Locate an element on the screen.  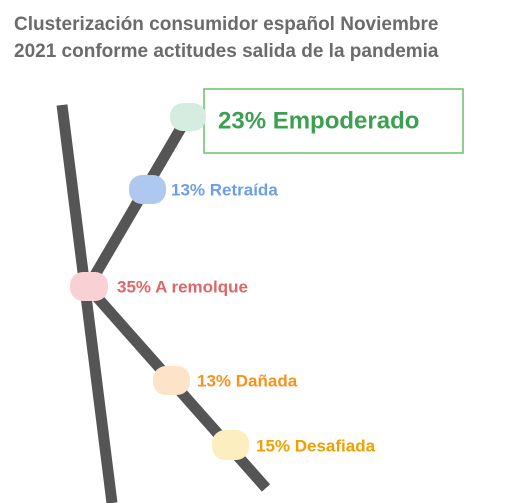
node-label: 15% Desafiada is located at coordinates (316, 445).